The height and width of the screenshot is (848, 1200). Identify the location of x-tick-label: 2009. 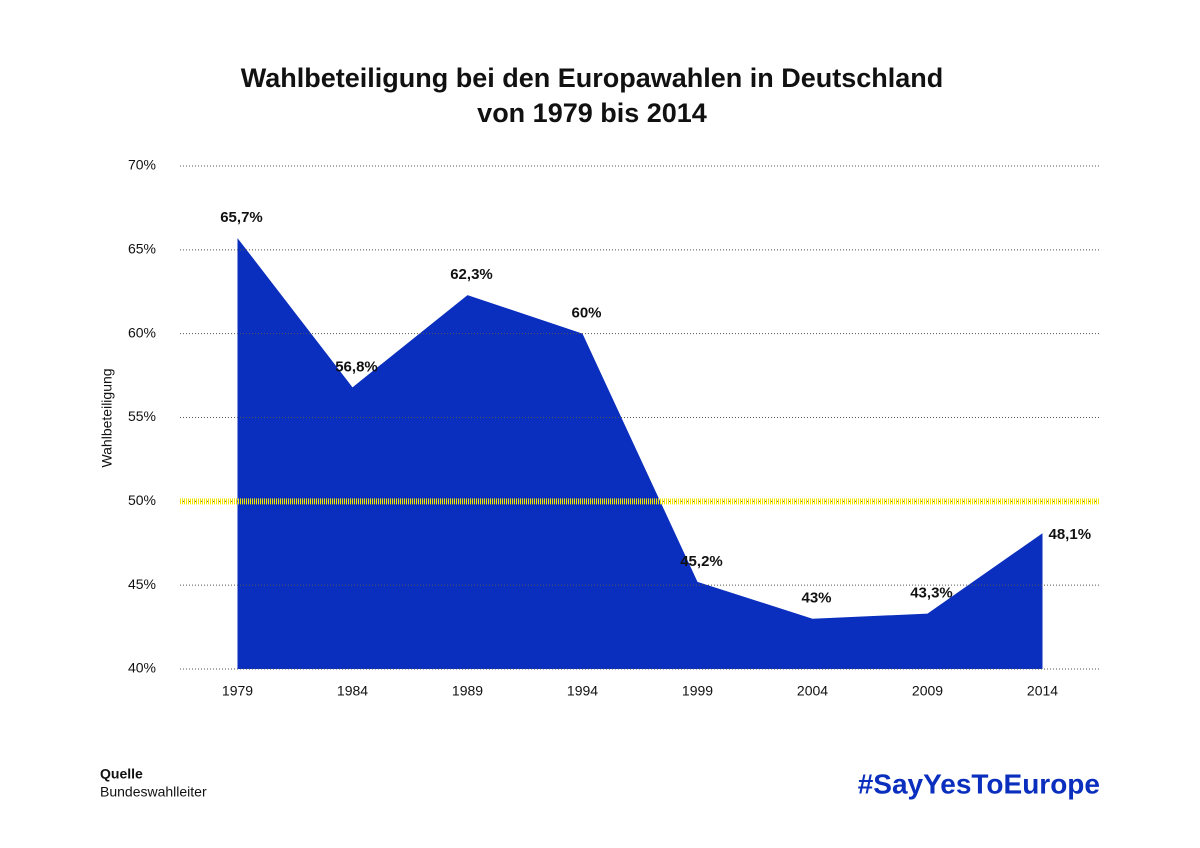
(927, 691).